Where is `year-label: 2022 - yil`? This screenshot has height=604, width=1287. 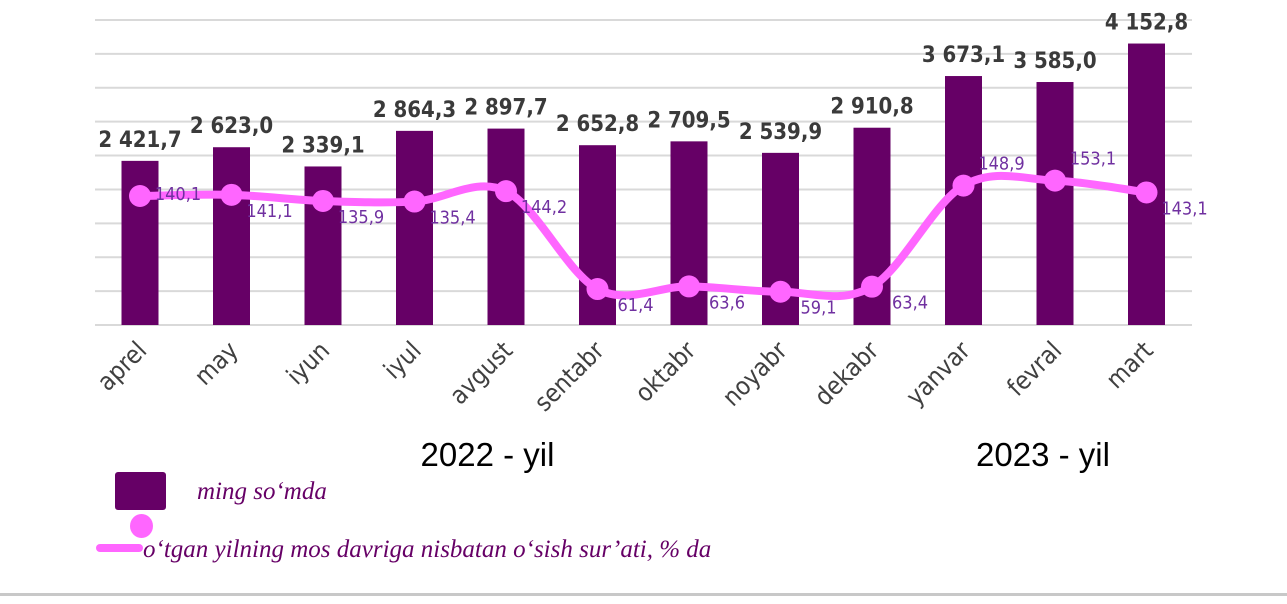 year-label: 2022 - yil is located at coordinates (487, 454).